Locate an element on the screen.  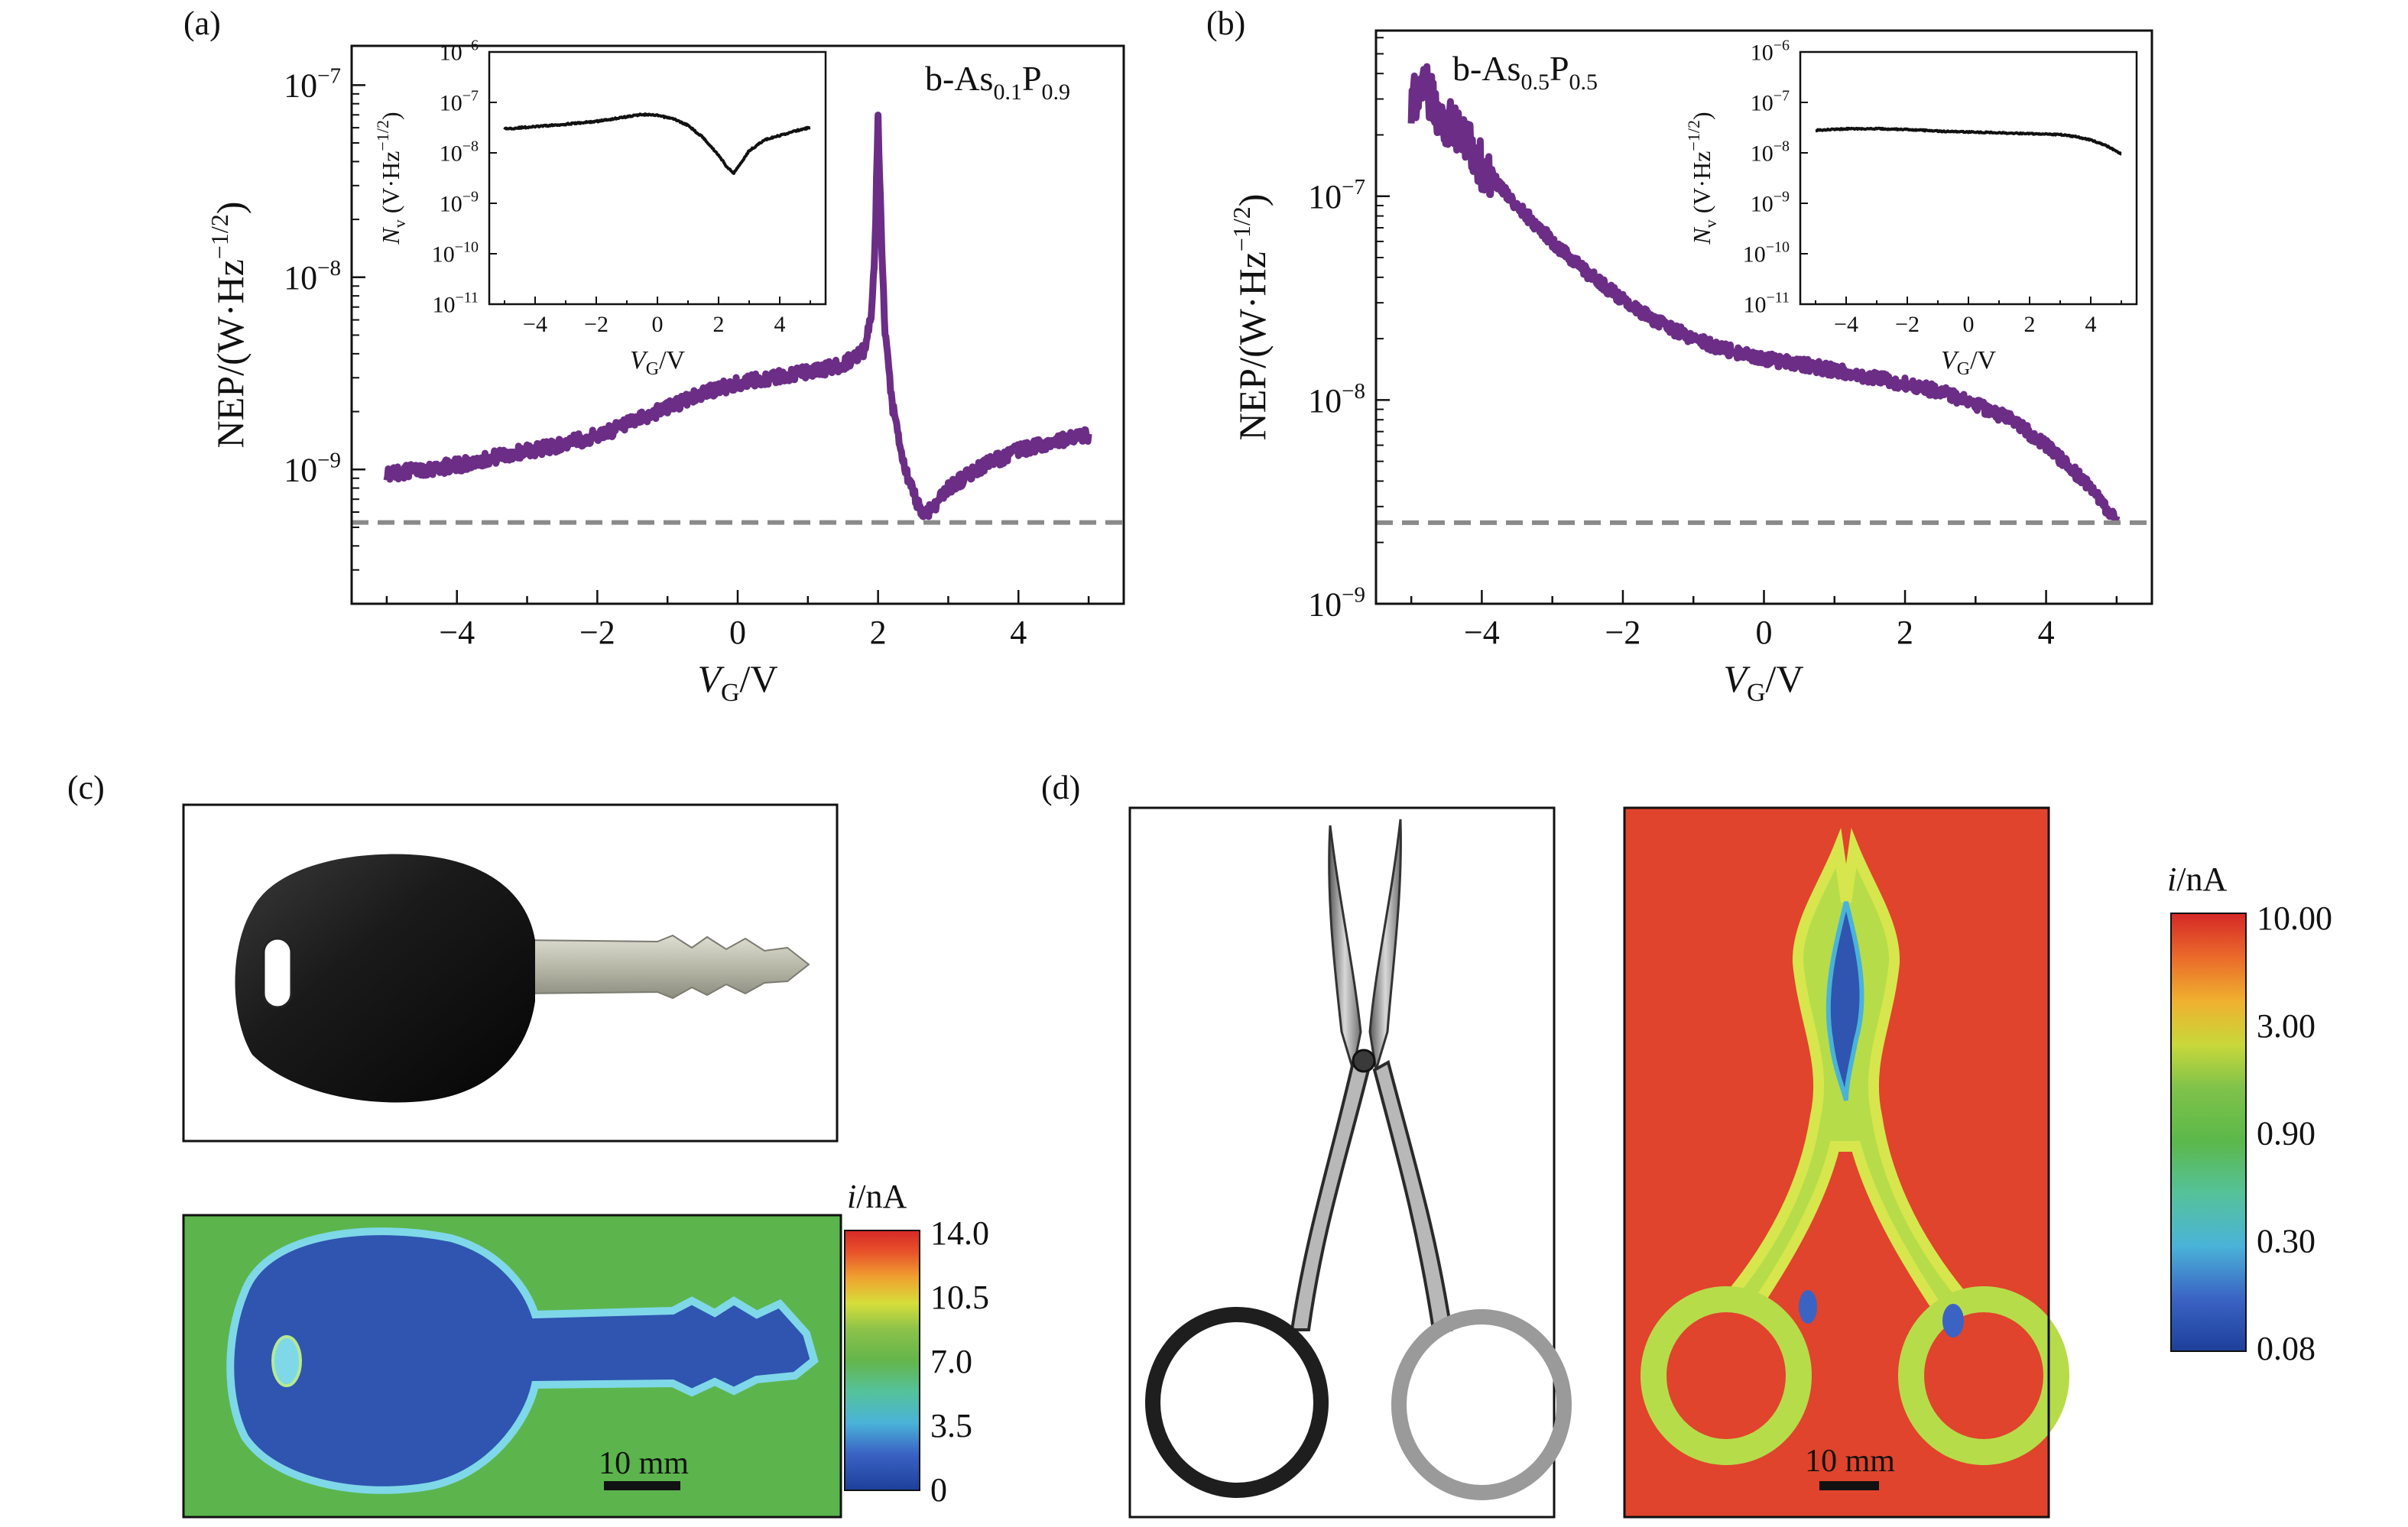
chart-a-x-ticks: −4 −2 0 2 4 is located at coordinates (738, 621).